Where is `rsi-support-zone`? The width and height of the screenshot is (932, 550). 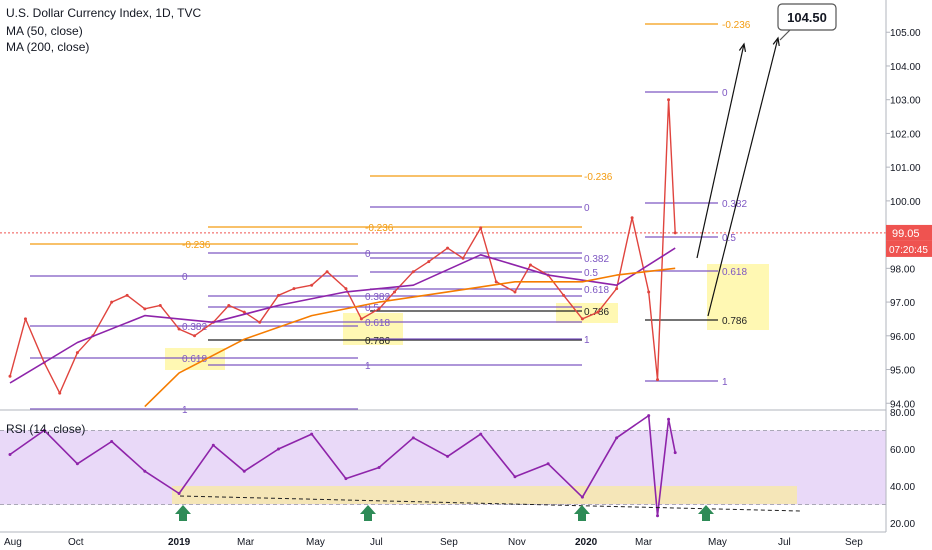
rsi-support-zone is located at coordinates (484, 495).